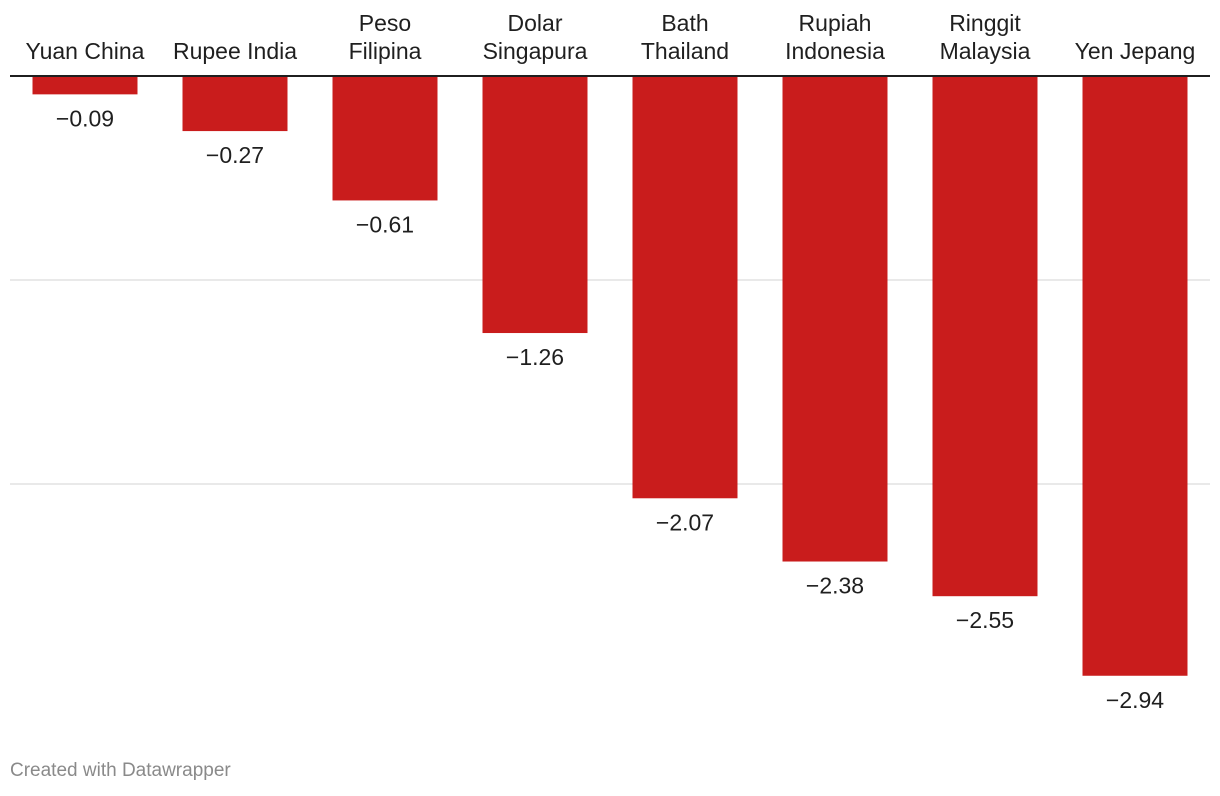 This screenshot has height=796, width=1220. What do you see at coordinates (235, 51) in the screenshot?
I see `category-label: Rupee India` at bounding box center [235, 51].